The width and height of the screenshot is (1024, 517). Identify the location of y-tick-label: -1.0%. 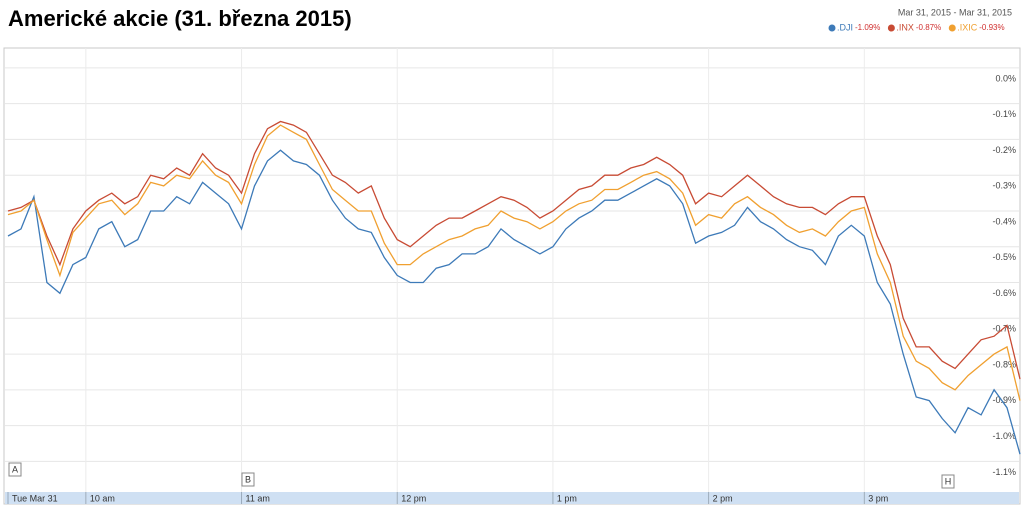
(1004, 436).